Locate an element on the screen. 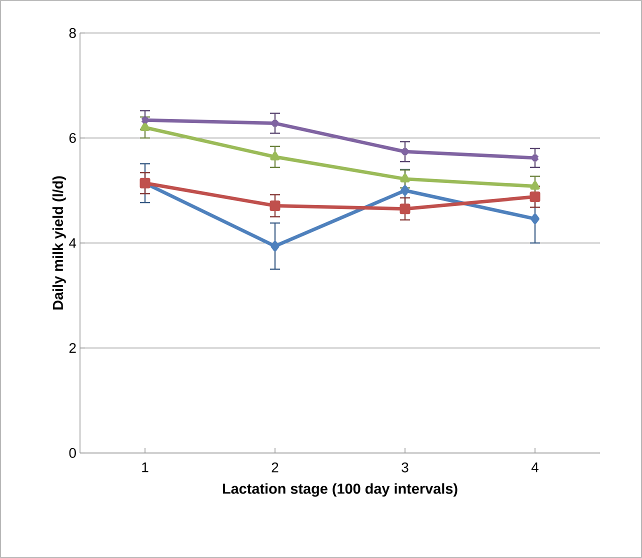 The width and height of the screenshot is (642, 558). x-tick-label: 2 is located at coordinates (275, 467).